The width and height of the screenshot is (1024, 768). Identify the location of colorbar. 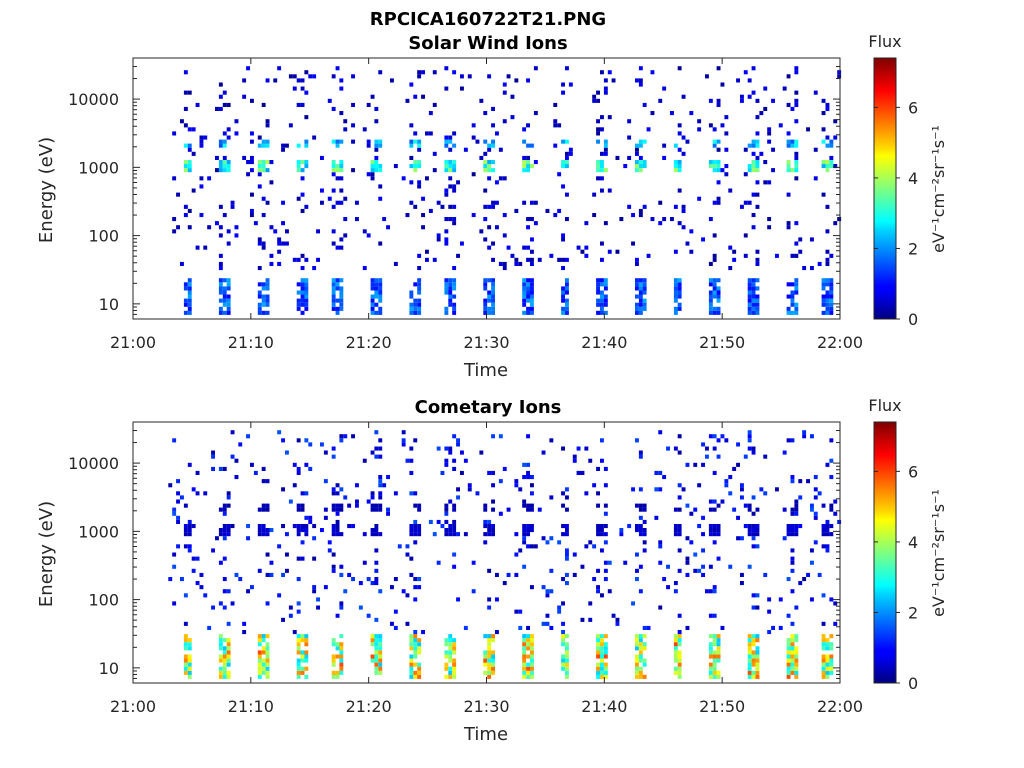
(885, 552).